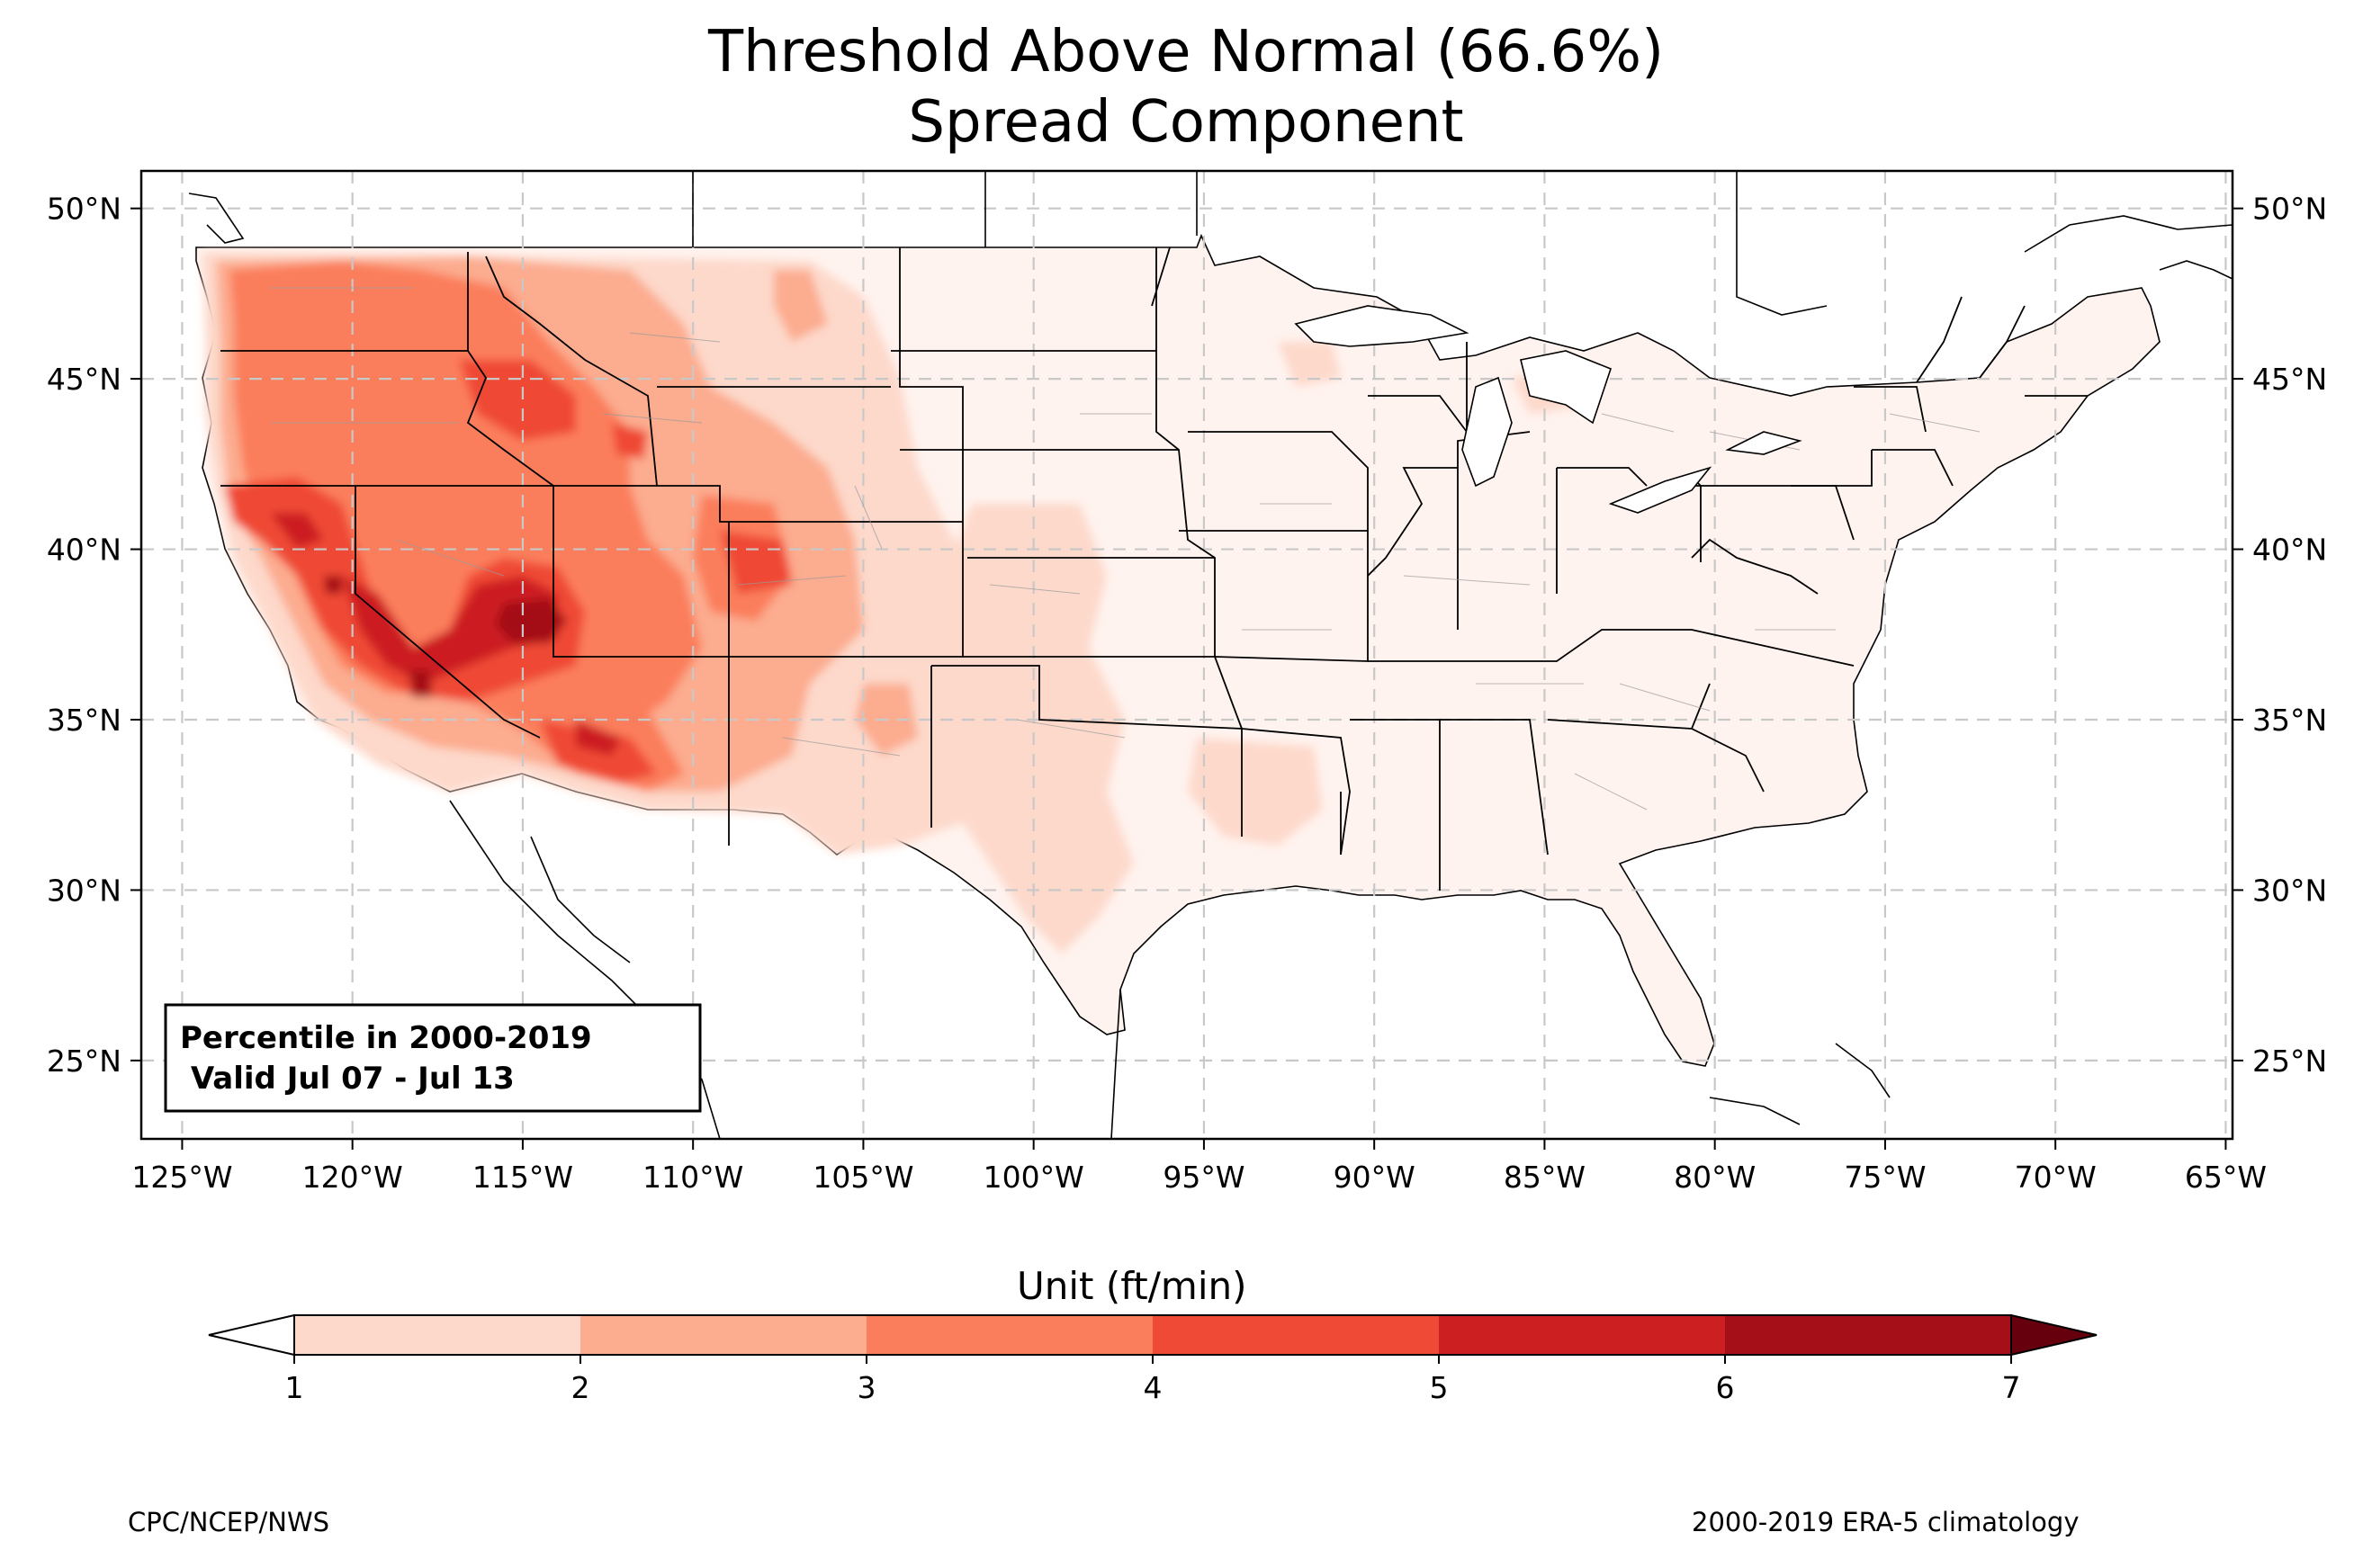  What do you see at coordinates (1545, 1177) in the screenshot?
I see `lon-tick-label: 85°W` at bounding box center [1545, 1177].